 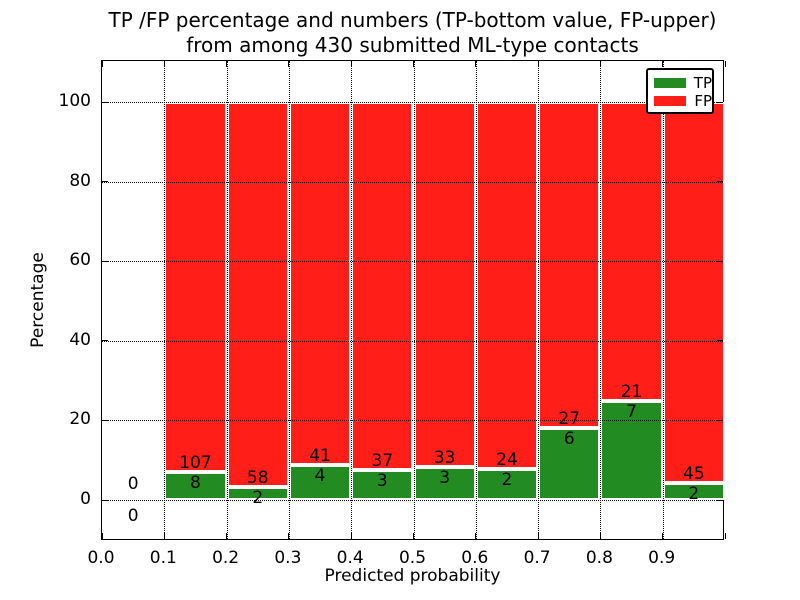 I want to click on fp-count-label: 107, so click(x=195, y=463).